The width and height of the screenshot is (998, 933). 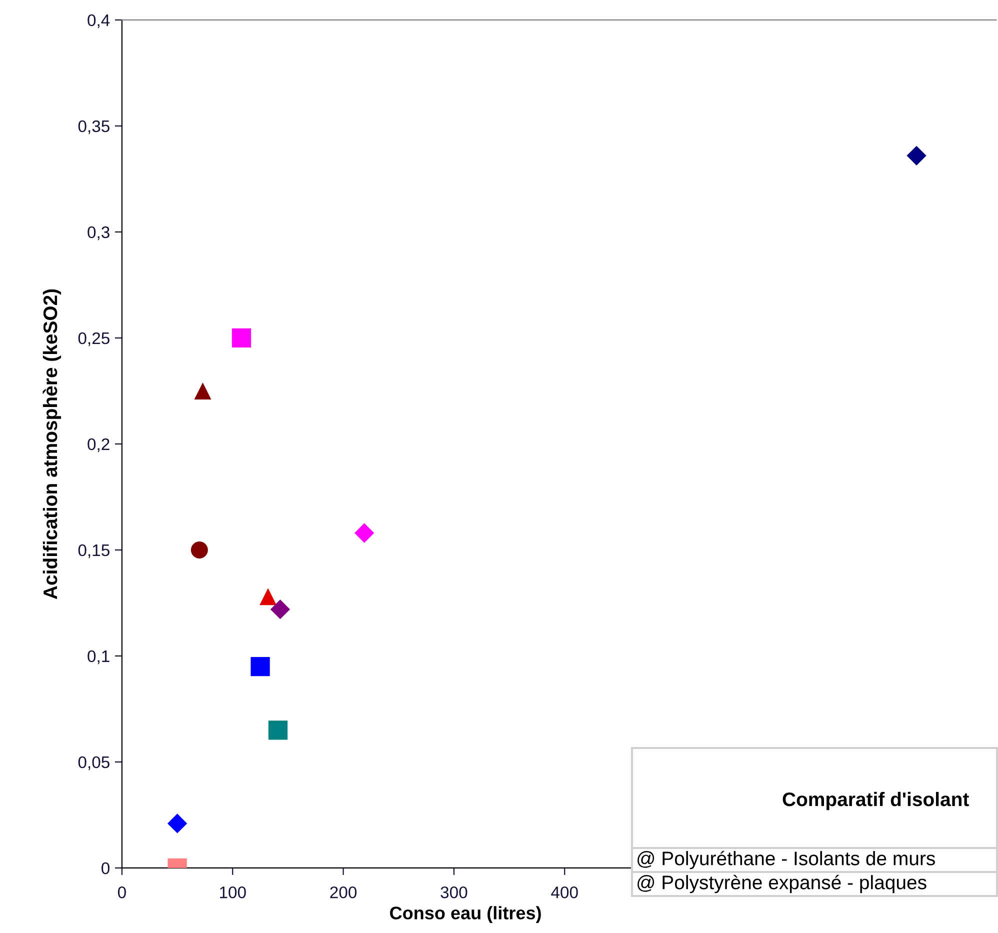 What do you see at coordinates (94, 339) in the screenshot?
I see `y-tick-label: 0,25` at bounding box center [94, 339].